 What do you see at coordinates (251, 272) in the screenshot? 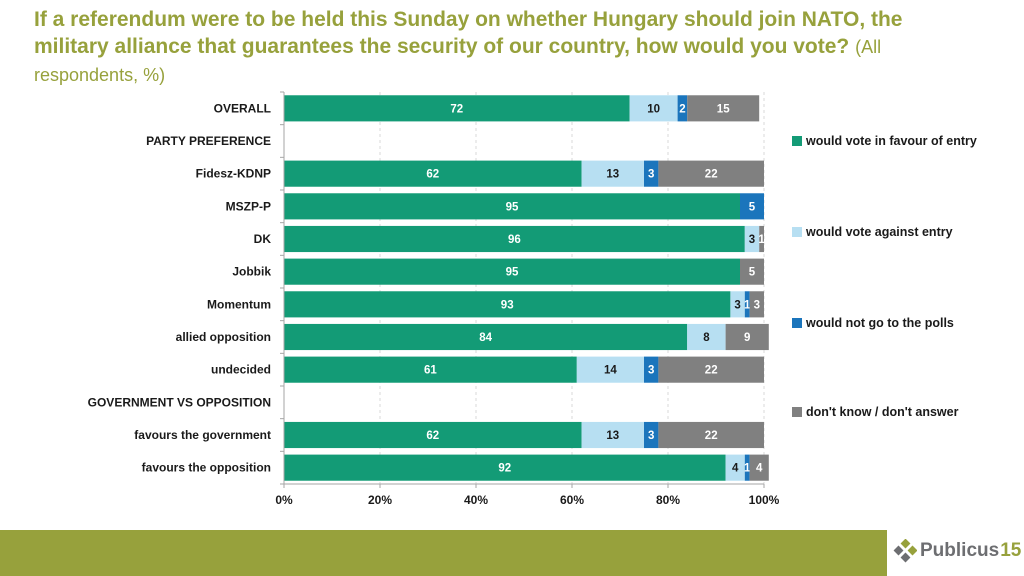
I see `category-label: Jobbik` at bounding box center [251, 272].